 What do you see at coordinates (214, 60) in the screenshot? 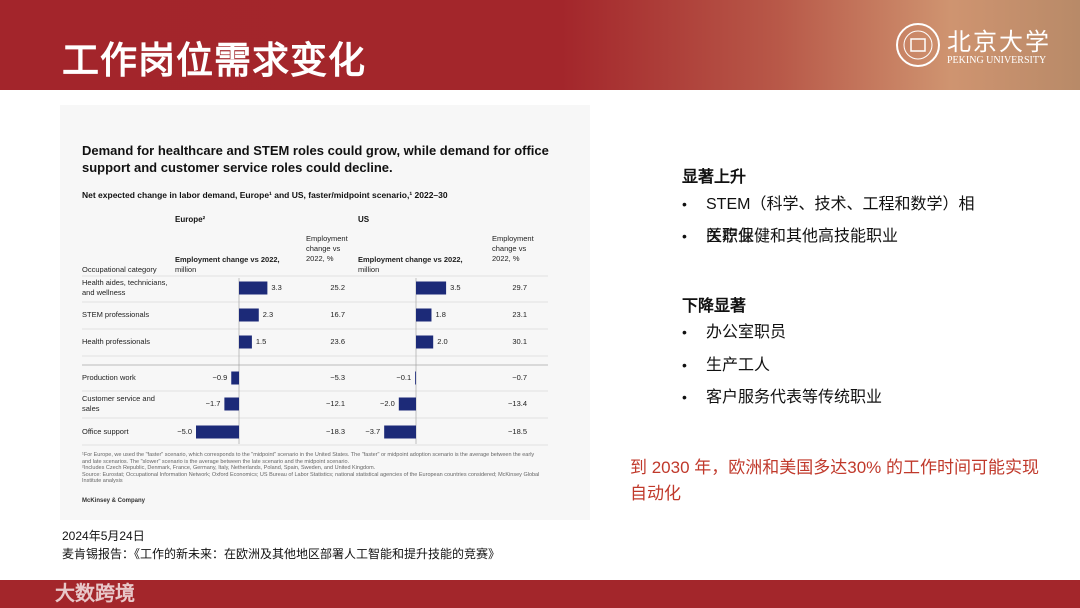
I see `slide-title: 工作岗位需求变化` at bounding box center [214, 60].